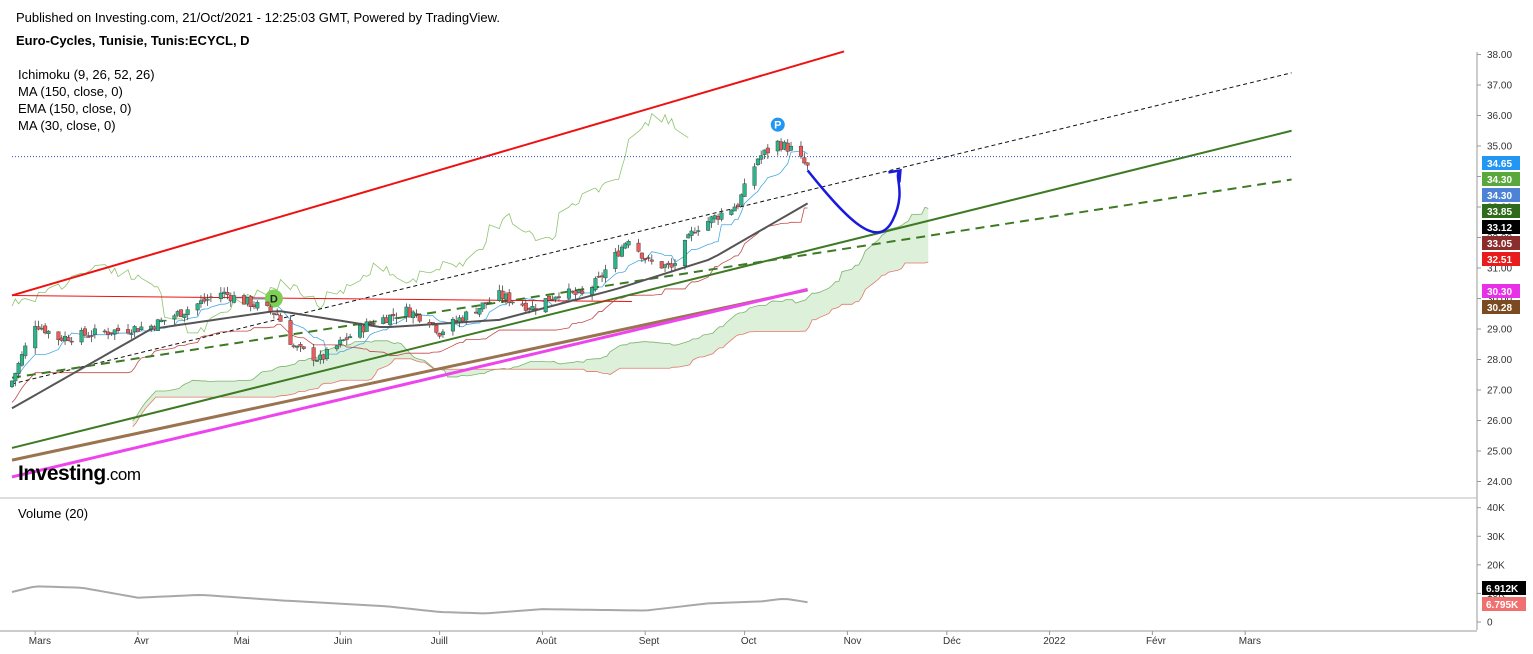 This screenshot has width=1533, height=654. I want to click on x-tick-label: Oct, so click(749, 641).